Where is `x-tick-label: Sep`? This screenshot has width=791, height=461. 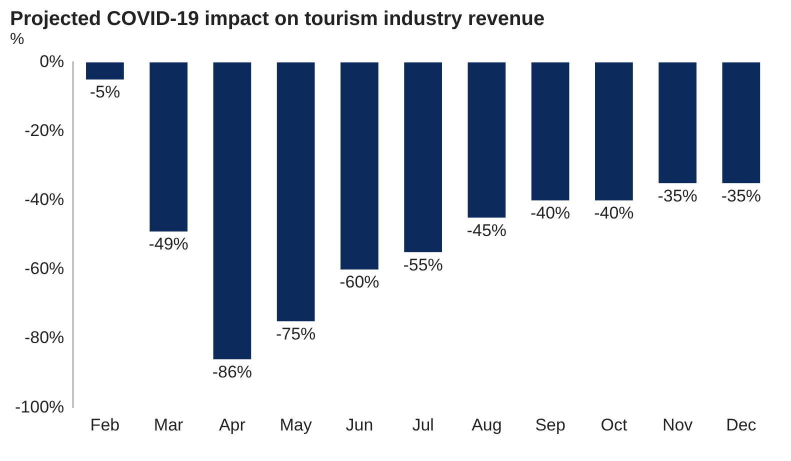 x-tick-label: Sep is located at coordinates (550, 424).